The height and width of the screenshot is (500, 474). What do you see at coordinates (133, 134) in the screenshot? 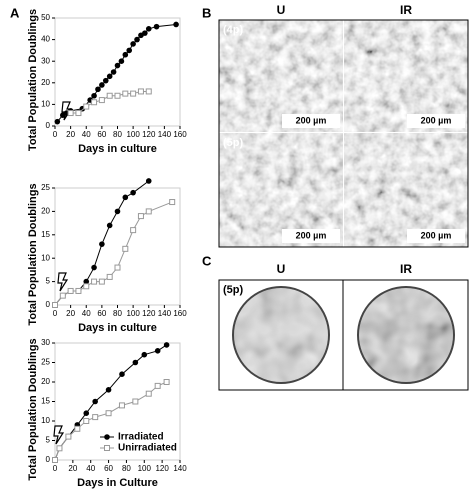
I see `x-tick-label: 100` at bounding box center [133, 134].